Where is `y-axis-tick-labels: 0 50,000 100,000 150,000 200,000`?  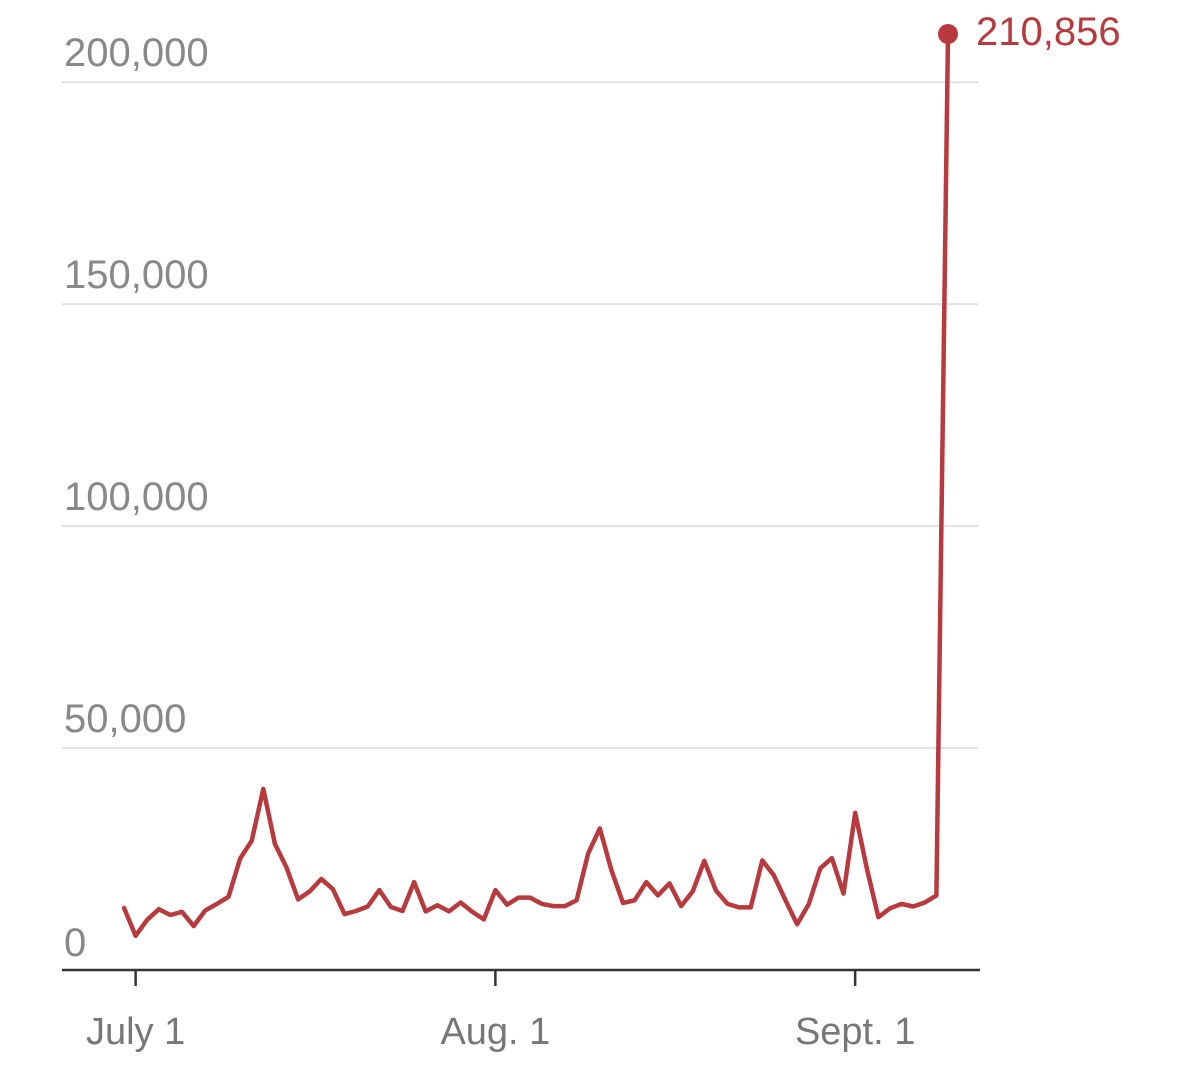 y-axis-tick-labels: 0 50,000 100,000 150,000 200,000 is located at coordinates (136, 498).